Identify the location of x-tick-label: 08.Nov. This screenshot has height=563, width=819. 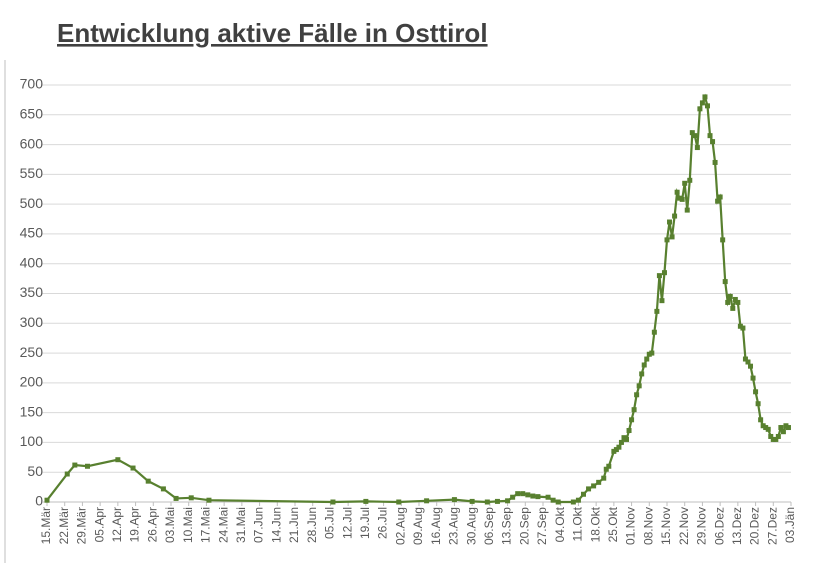
(648, 526).